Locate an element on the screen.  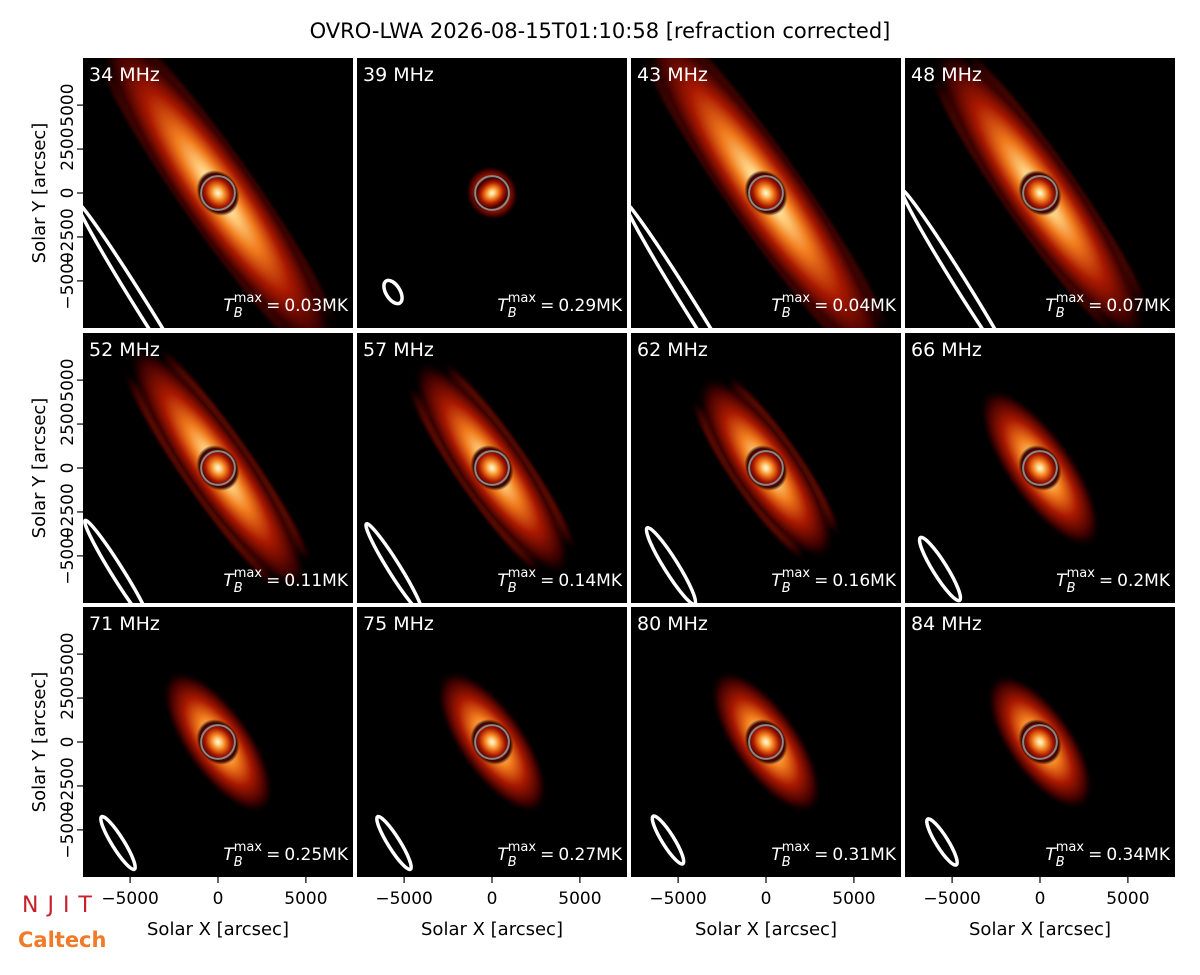
freq-label: 43 MHz is located at coordinates (672, 75).